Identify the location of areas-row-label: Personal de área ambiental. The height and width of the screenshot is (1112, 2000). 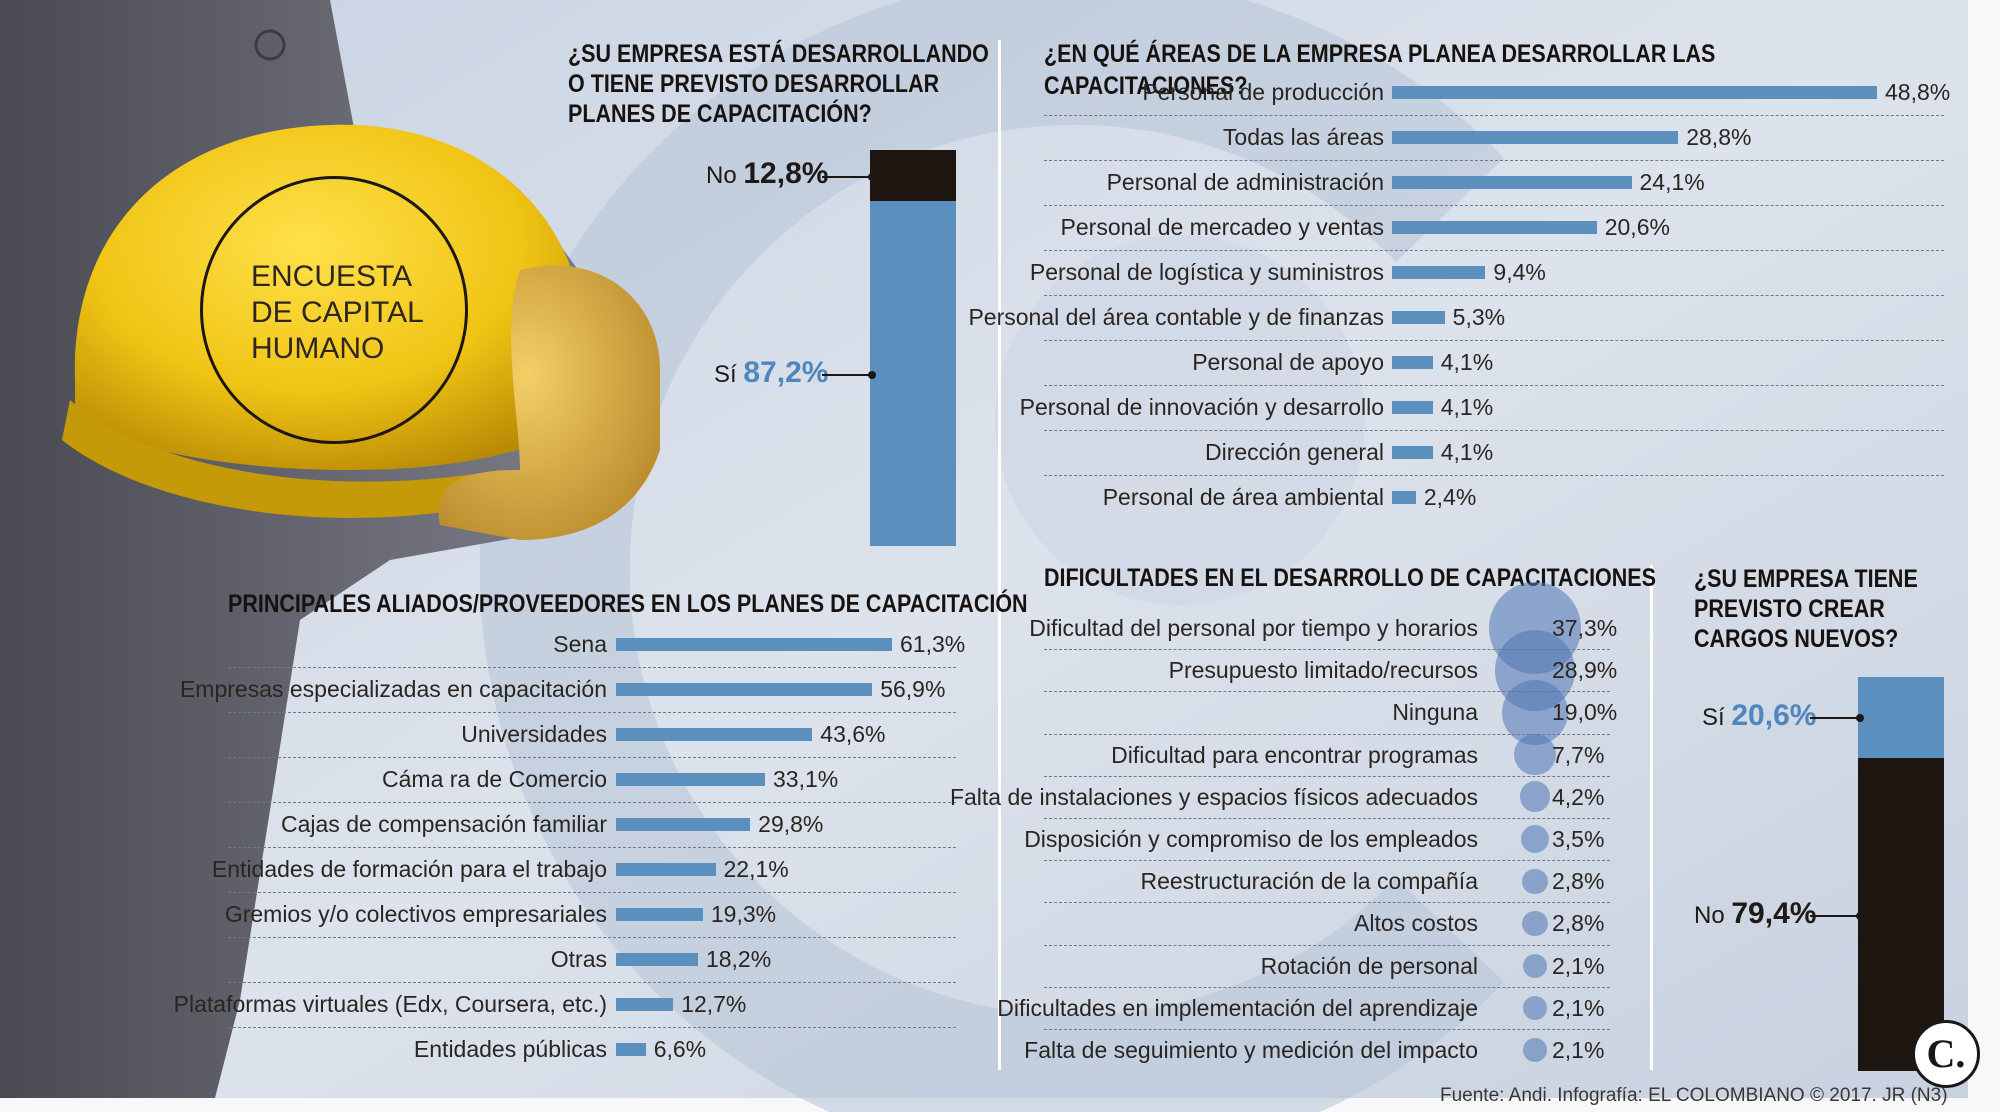
(1243, 497).